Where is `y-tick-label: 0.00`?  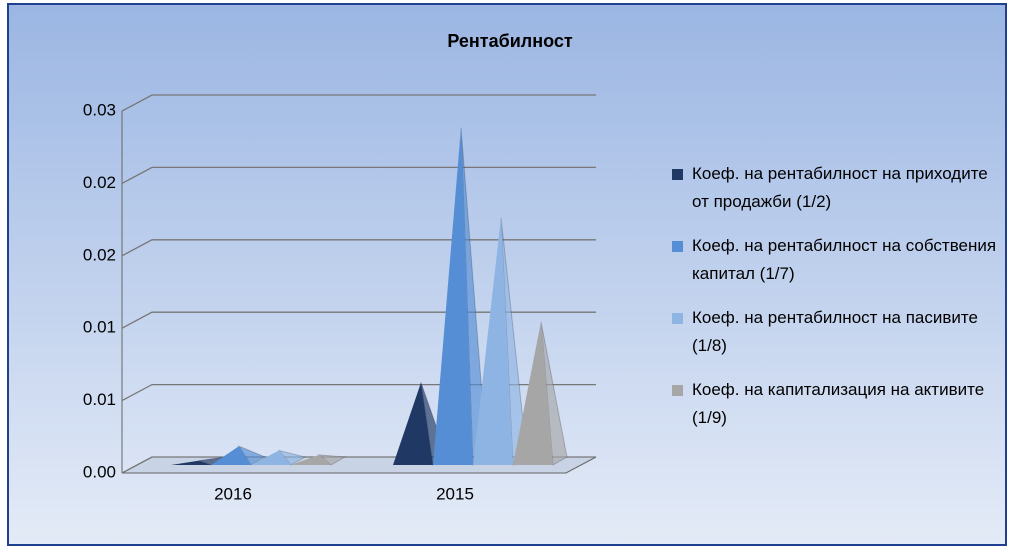
y-tick-label: 0.00 is located at coordinates (99, 471).